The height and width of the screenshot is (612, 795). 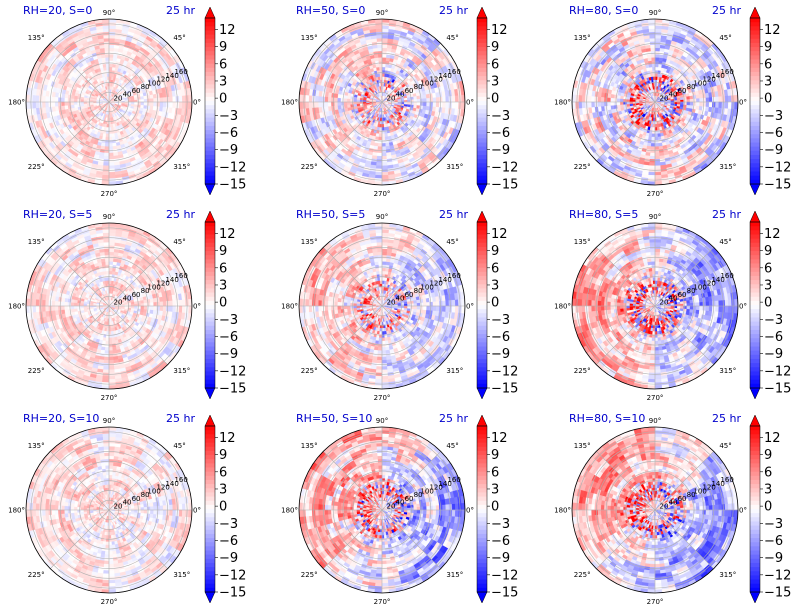 What do you see at coordinates (57, 214) in the screenshot?
I see `panel-title: RH=20, S=5` at bounding box center [57, 214].